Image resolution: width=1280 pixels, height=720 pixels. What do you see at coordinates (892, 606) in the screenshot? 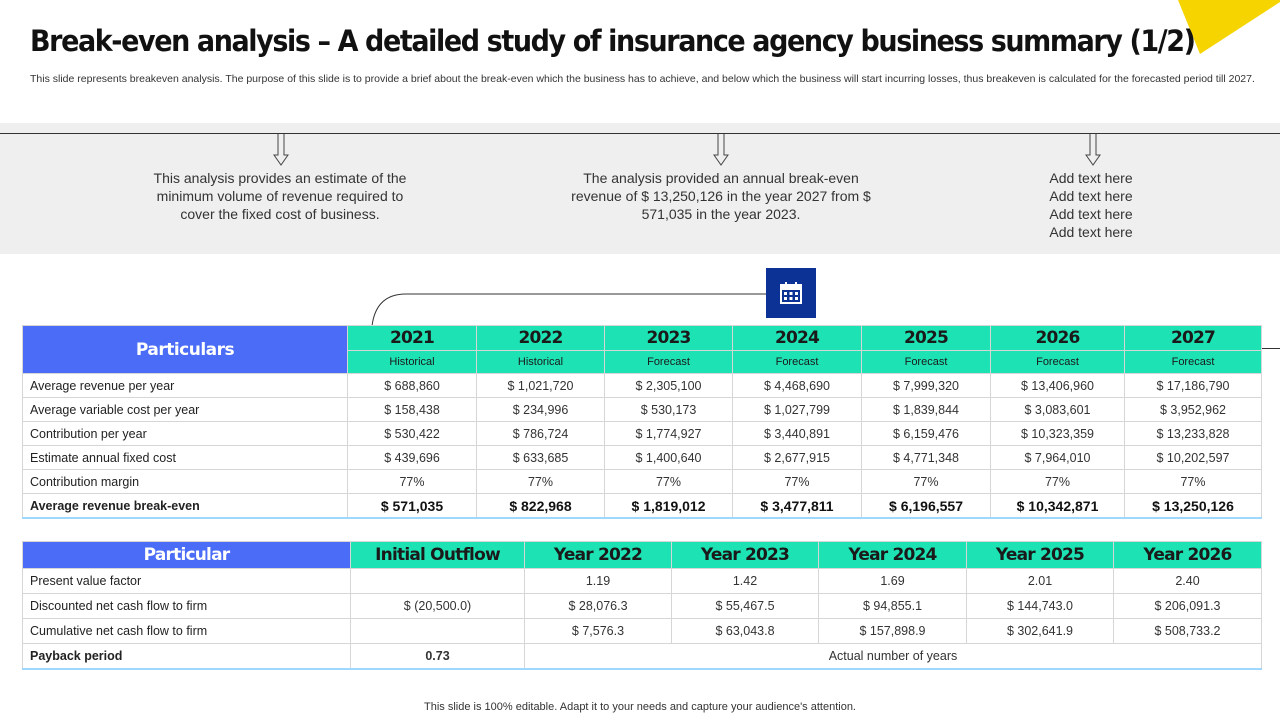
I see `table-cell: $ 94,855.1` at bounding box center [892, 606].